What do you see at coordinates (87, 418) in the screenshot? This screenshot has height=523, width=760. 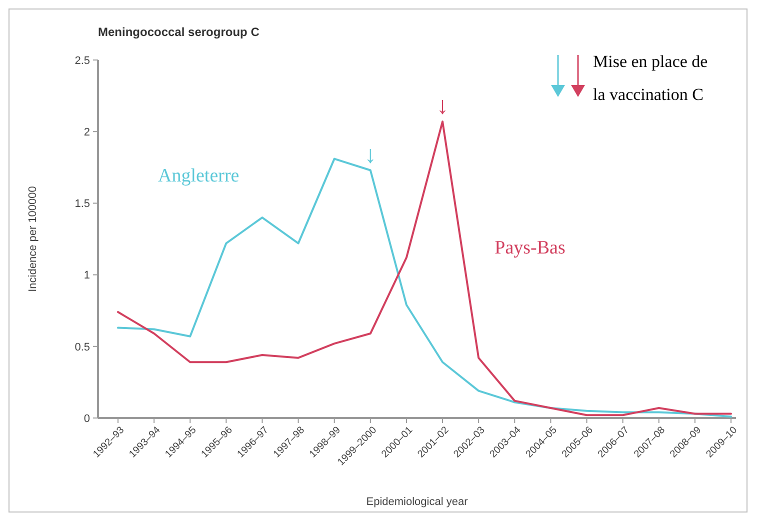 I see `y-tick-label: 0` at bounding box center [87, 418].